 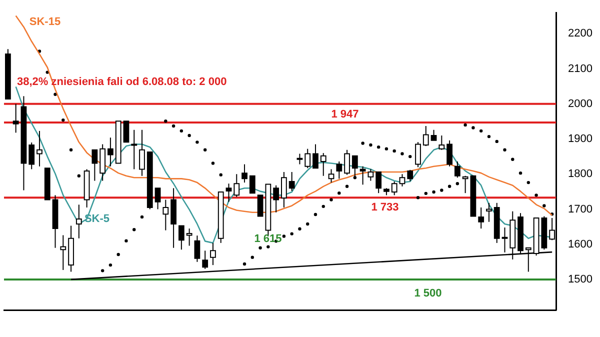 I want to click on y-tick-label: 1800, so click(x=580, y=174).